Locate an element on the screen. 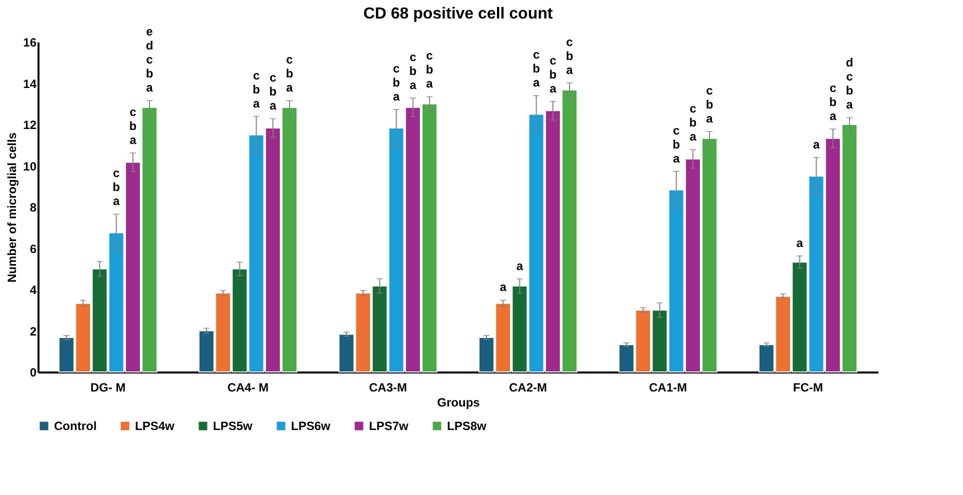 The width and height of the screenshot is (963, 495). y-tick-label: 0 is located at coordinates (33, 373).